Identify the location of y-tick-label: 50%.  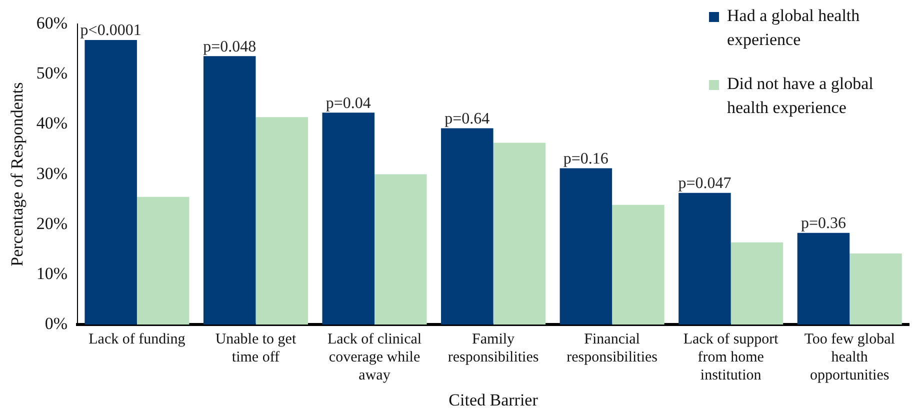
(52, 73).